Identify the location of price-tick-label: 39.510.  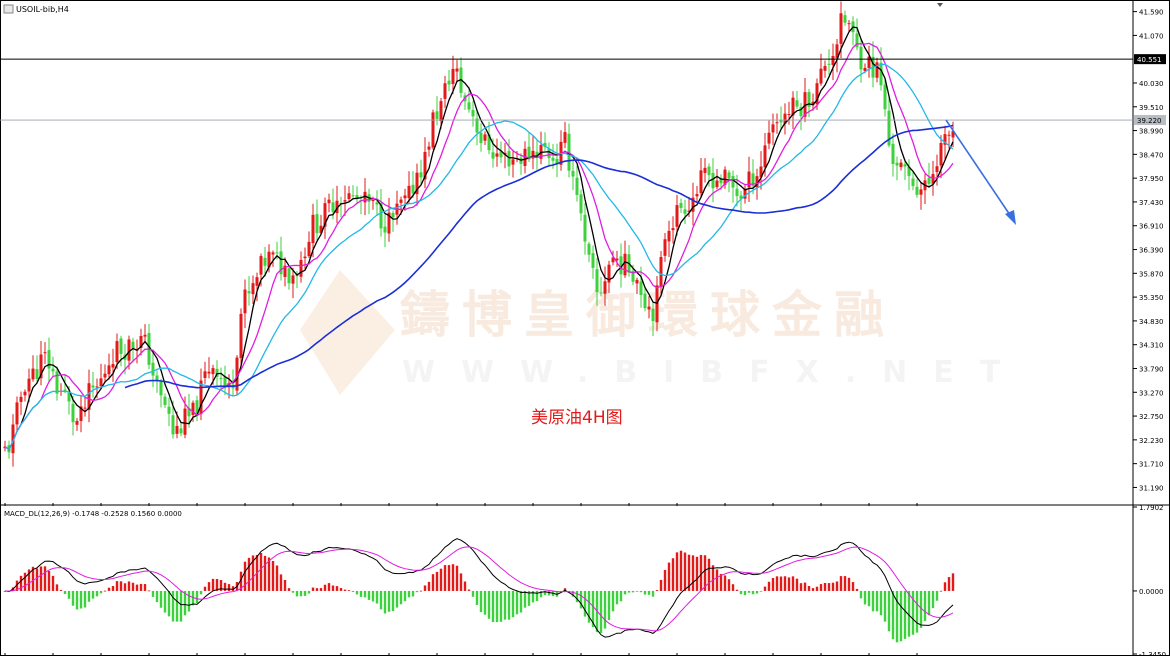
(1151, 108).